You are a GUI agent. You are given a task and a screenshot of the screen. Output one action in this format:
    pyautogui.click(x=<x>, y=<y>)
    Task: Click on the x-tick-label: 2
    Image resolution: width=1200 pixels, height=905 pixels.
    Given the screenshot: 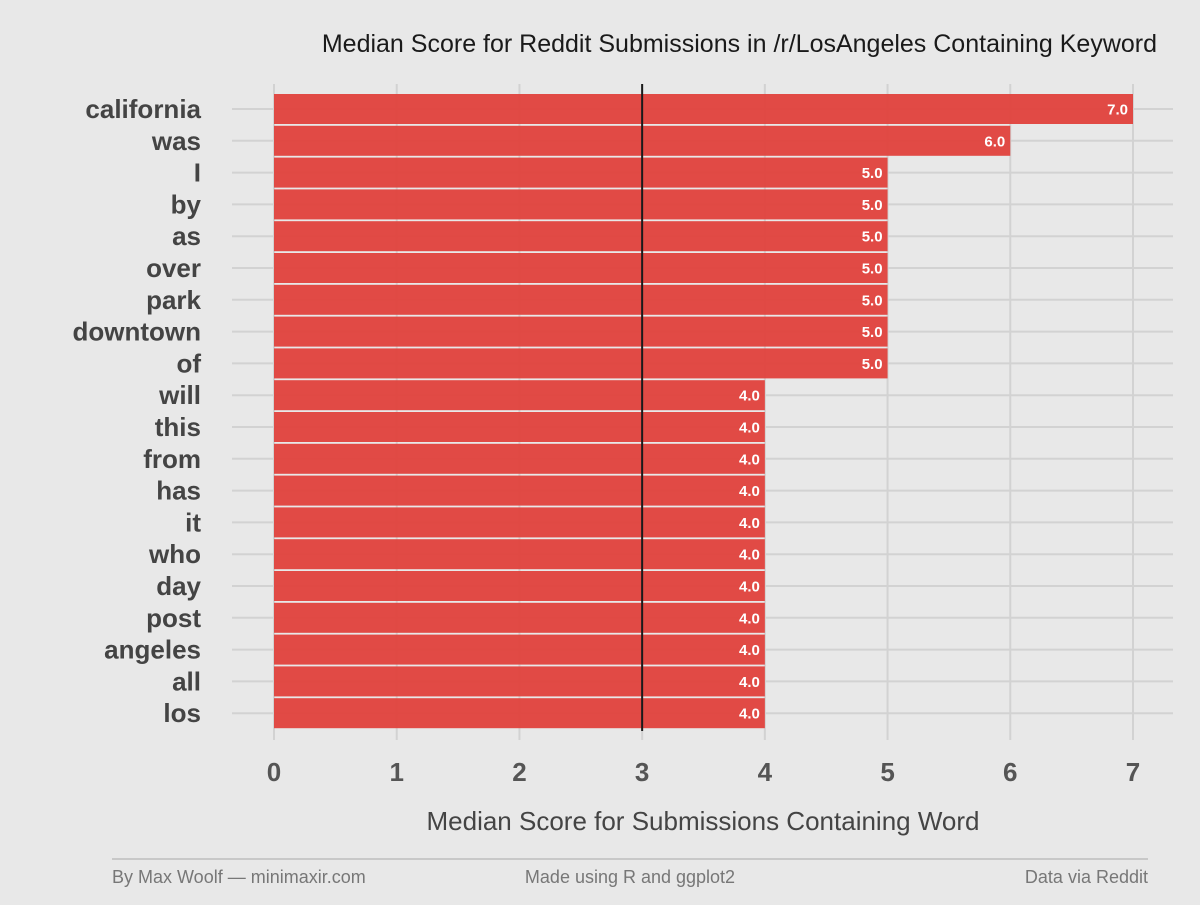 What is the action you would take?
    pyautogui.click(x=519, y=772)
    